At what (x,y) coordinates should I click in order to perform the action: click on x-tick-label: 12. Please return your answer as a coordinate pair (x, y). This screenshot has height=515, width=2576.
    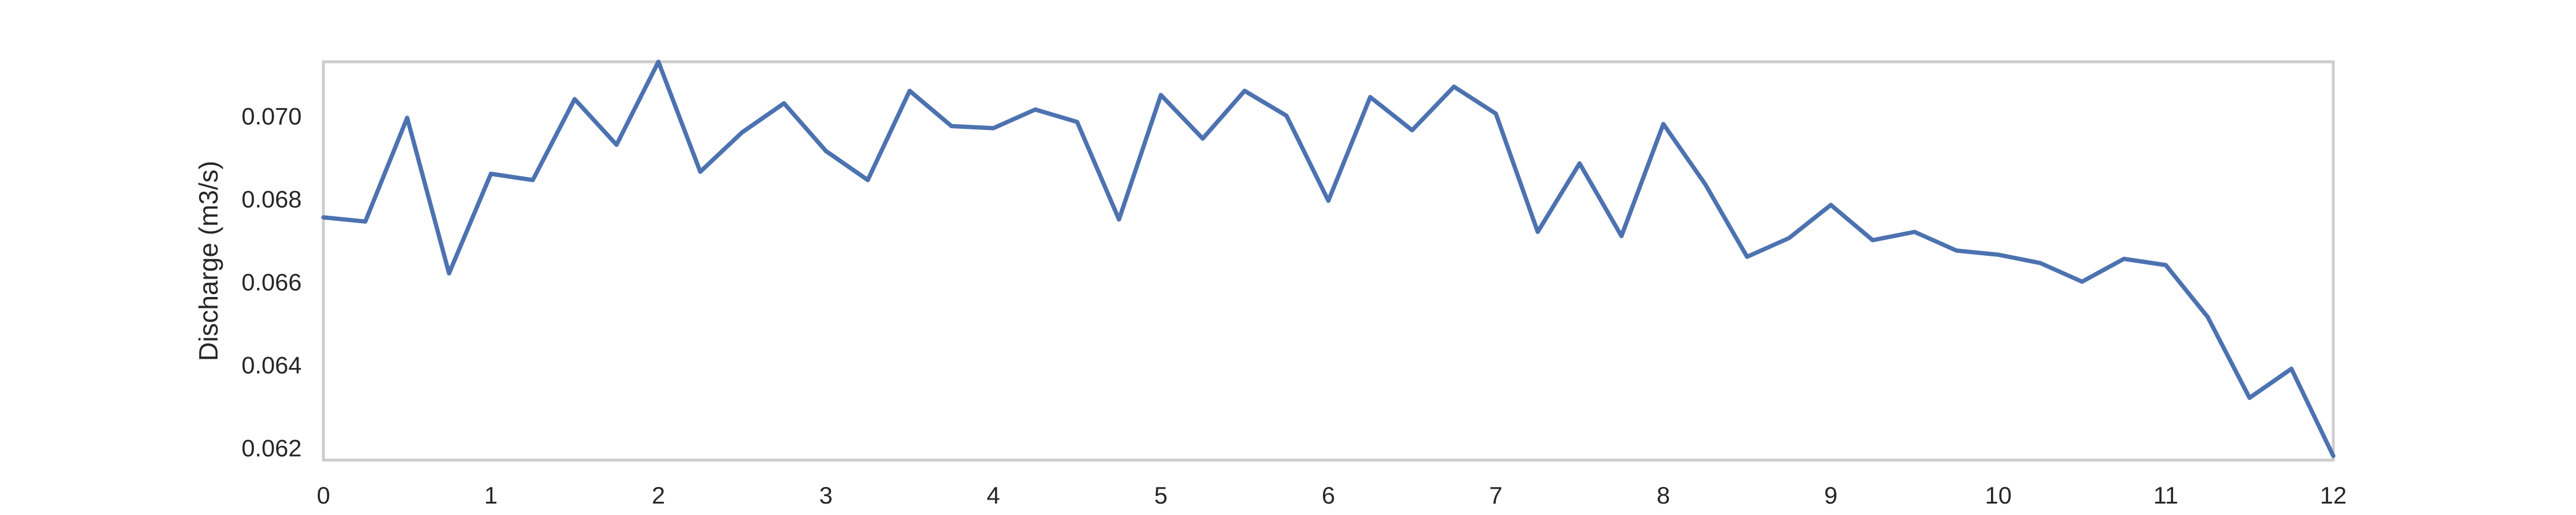
    Looking at the image, I should click on (2333, 495).